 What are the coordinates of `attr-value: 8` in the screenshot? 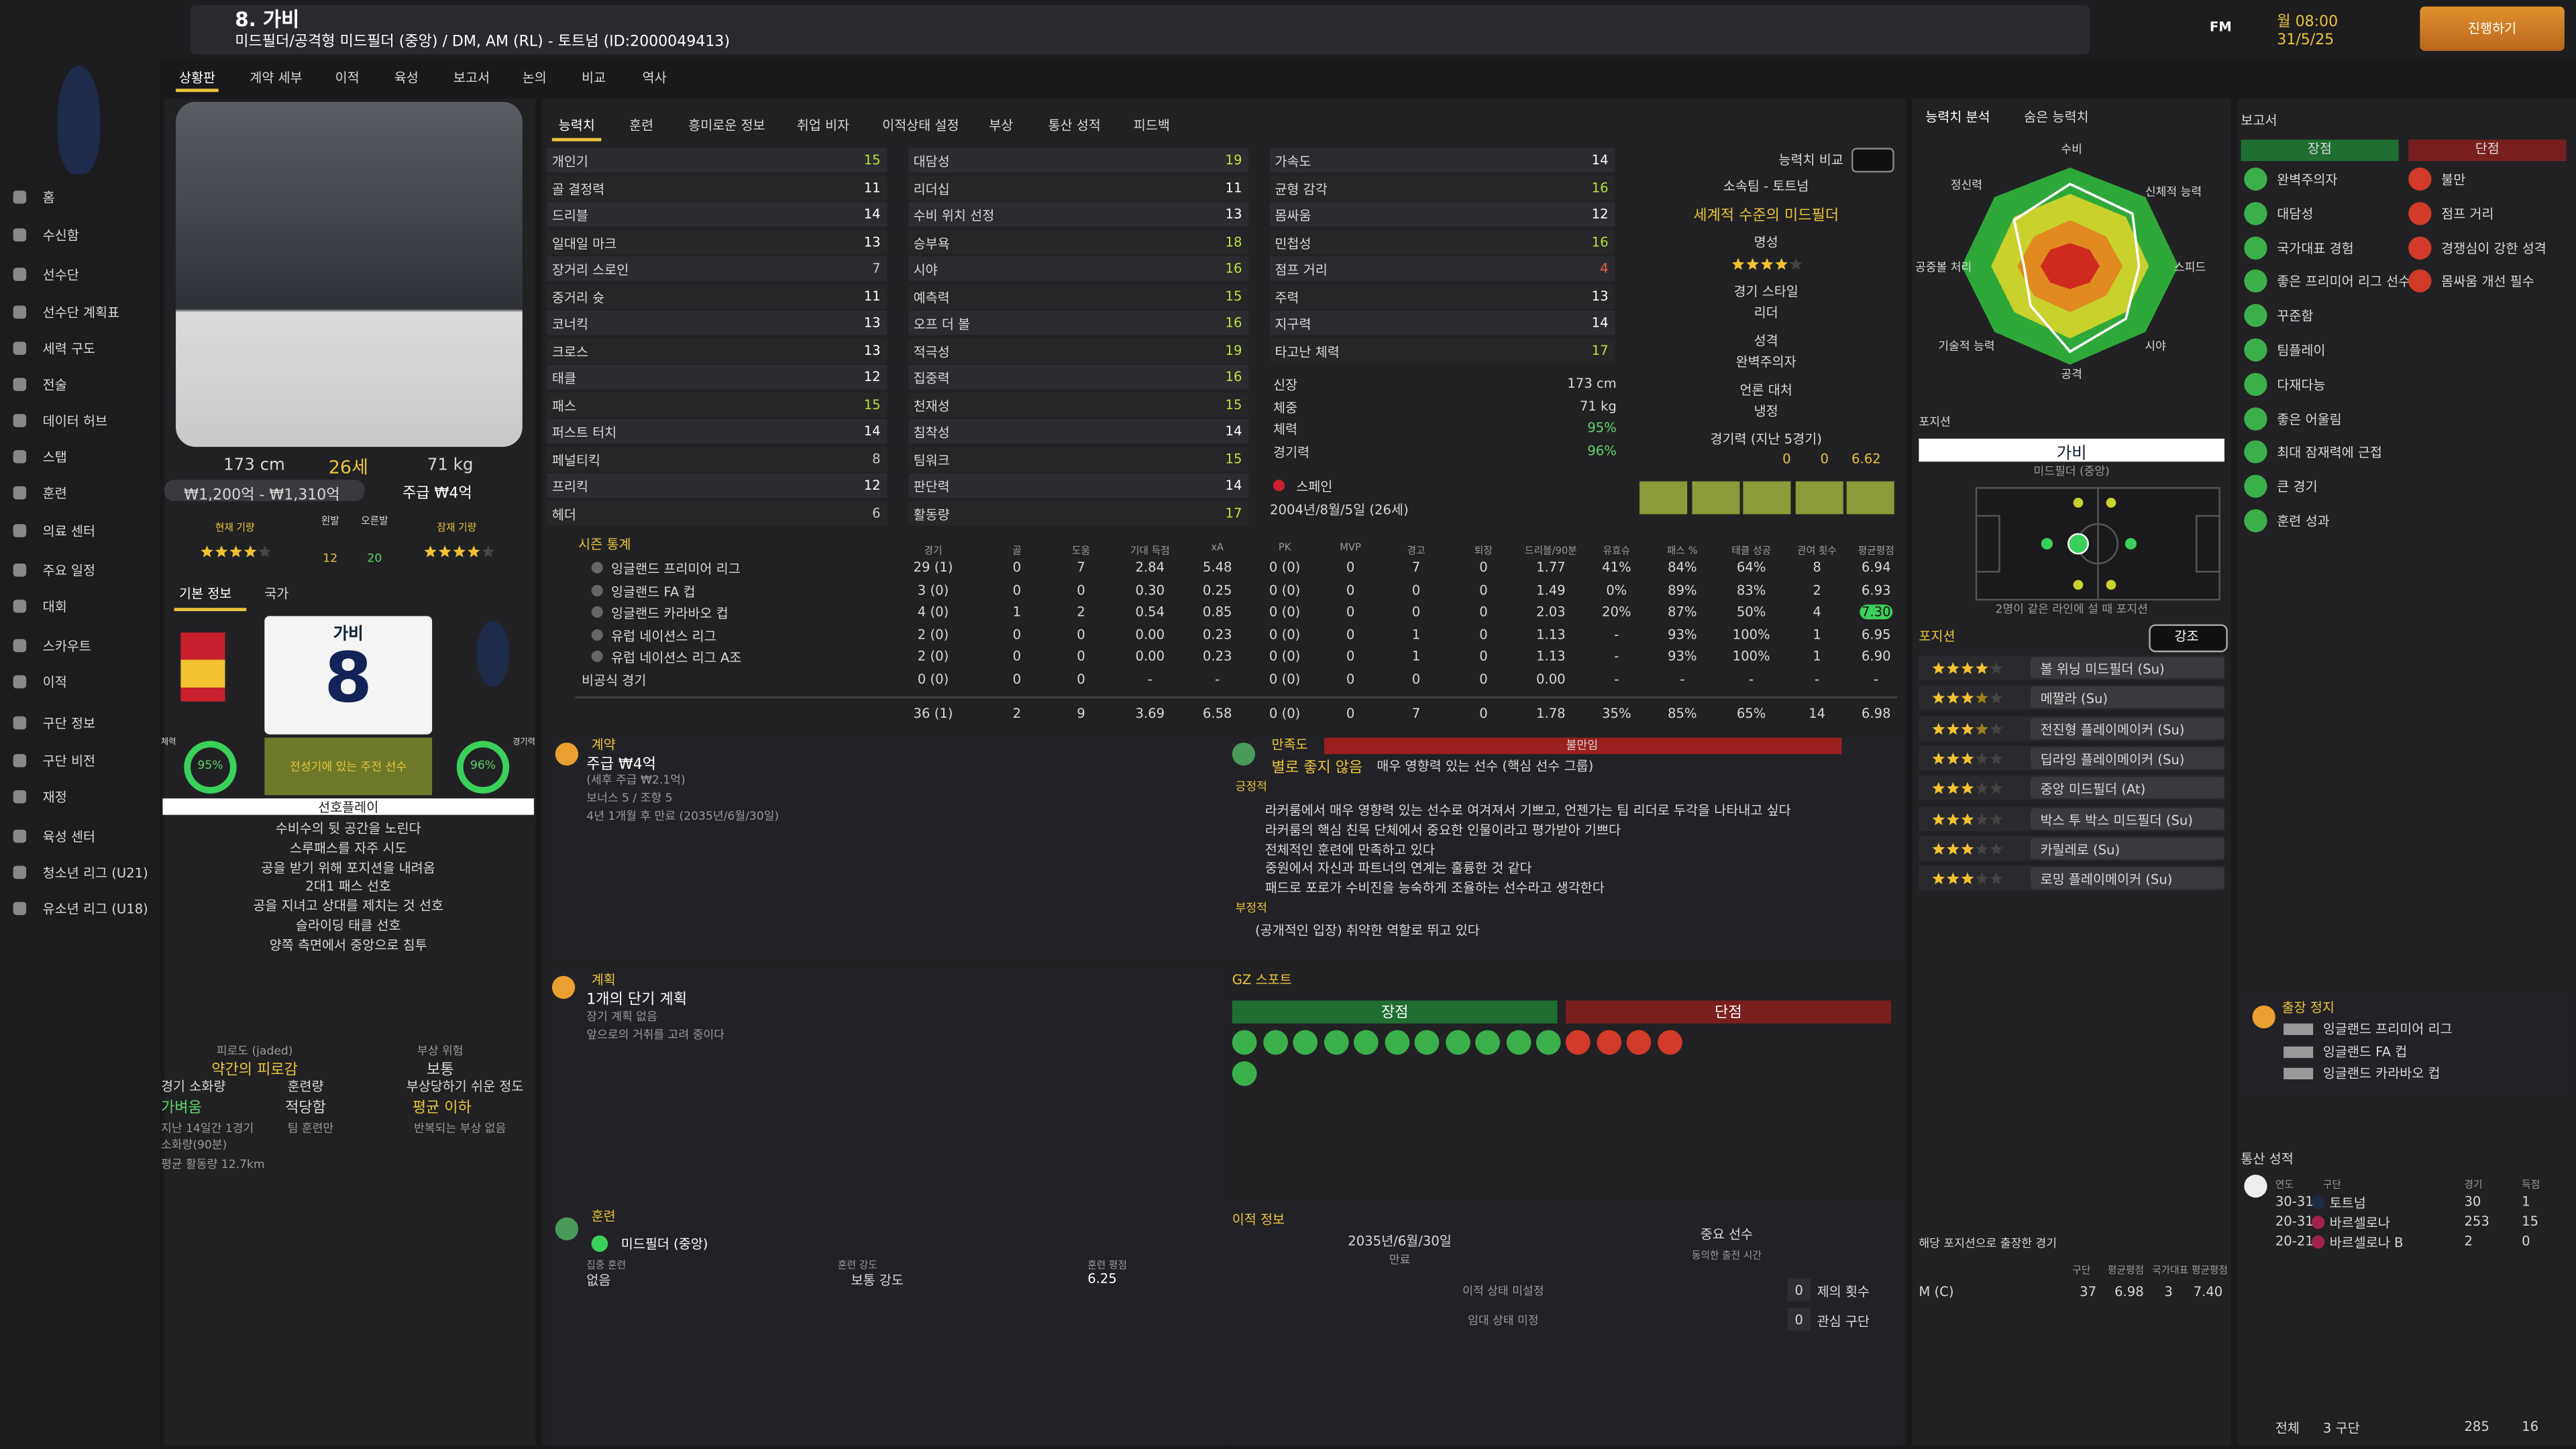 It's located at (876, 458).